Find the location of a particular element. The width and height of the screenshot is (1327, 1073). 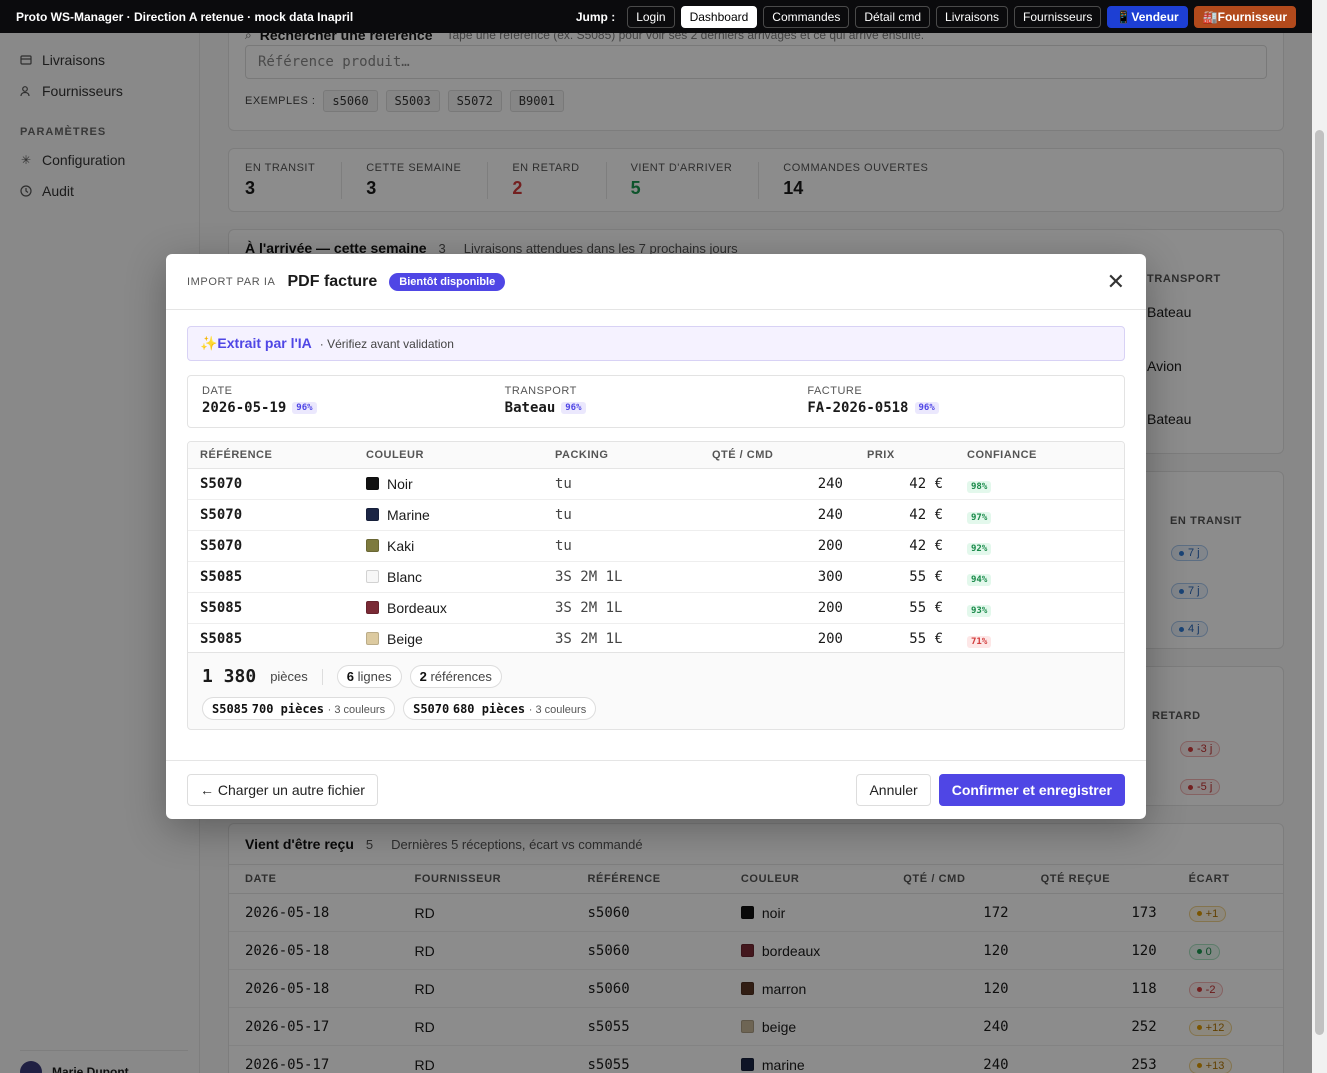

confirm-save-button: Confirmer et enregistrer is located at coordinates (1031, 790).